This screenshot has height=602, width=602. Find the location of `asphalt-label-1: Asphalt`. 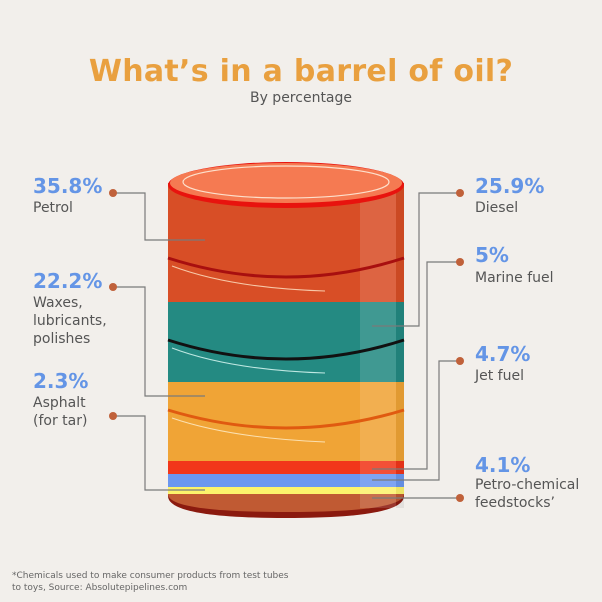

asphalt-label-1: Asphalt is located at coordinates (59, 403).